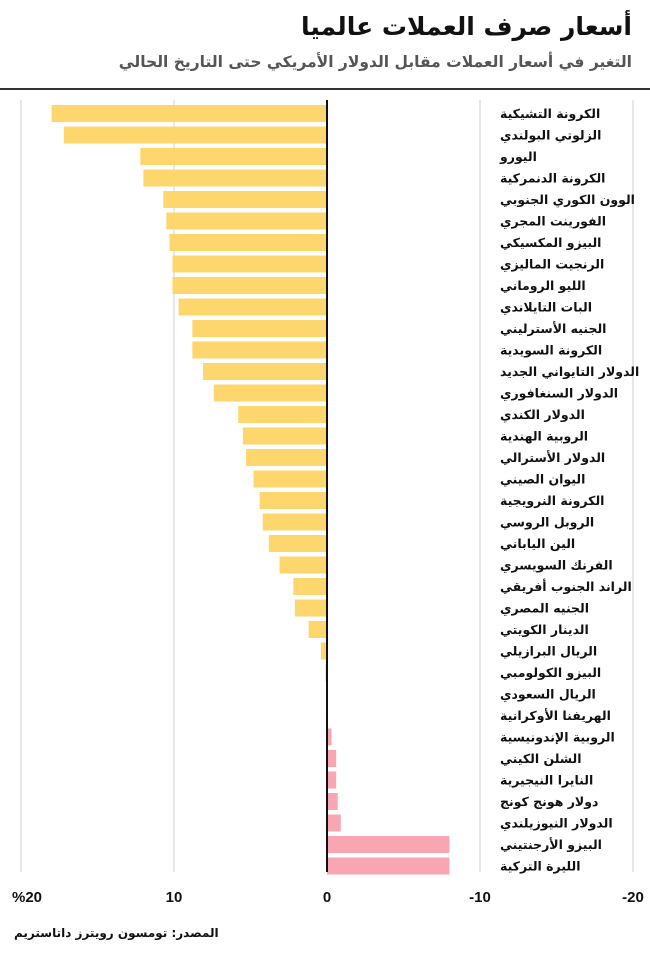 This screenshot has width=650, height=969. I want to click on category-label: الكرونة الدنمركية, so click(552, 178).